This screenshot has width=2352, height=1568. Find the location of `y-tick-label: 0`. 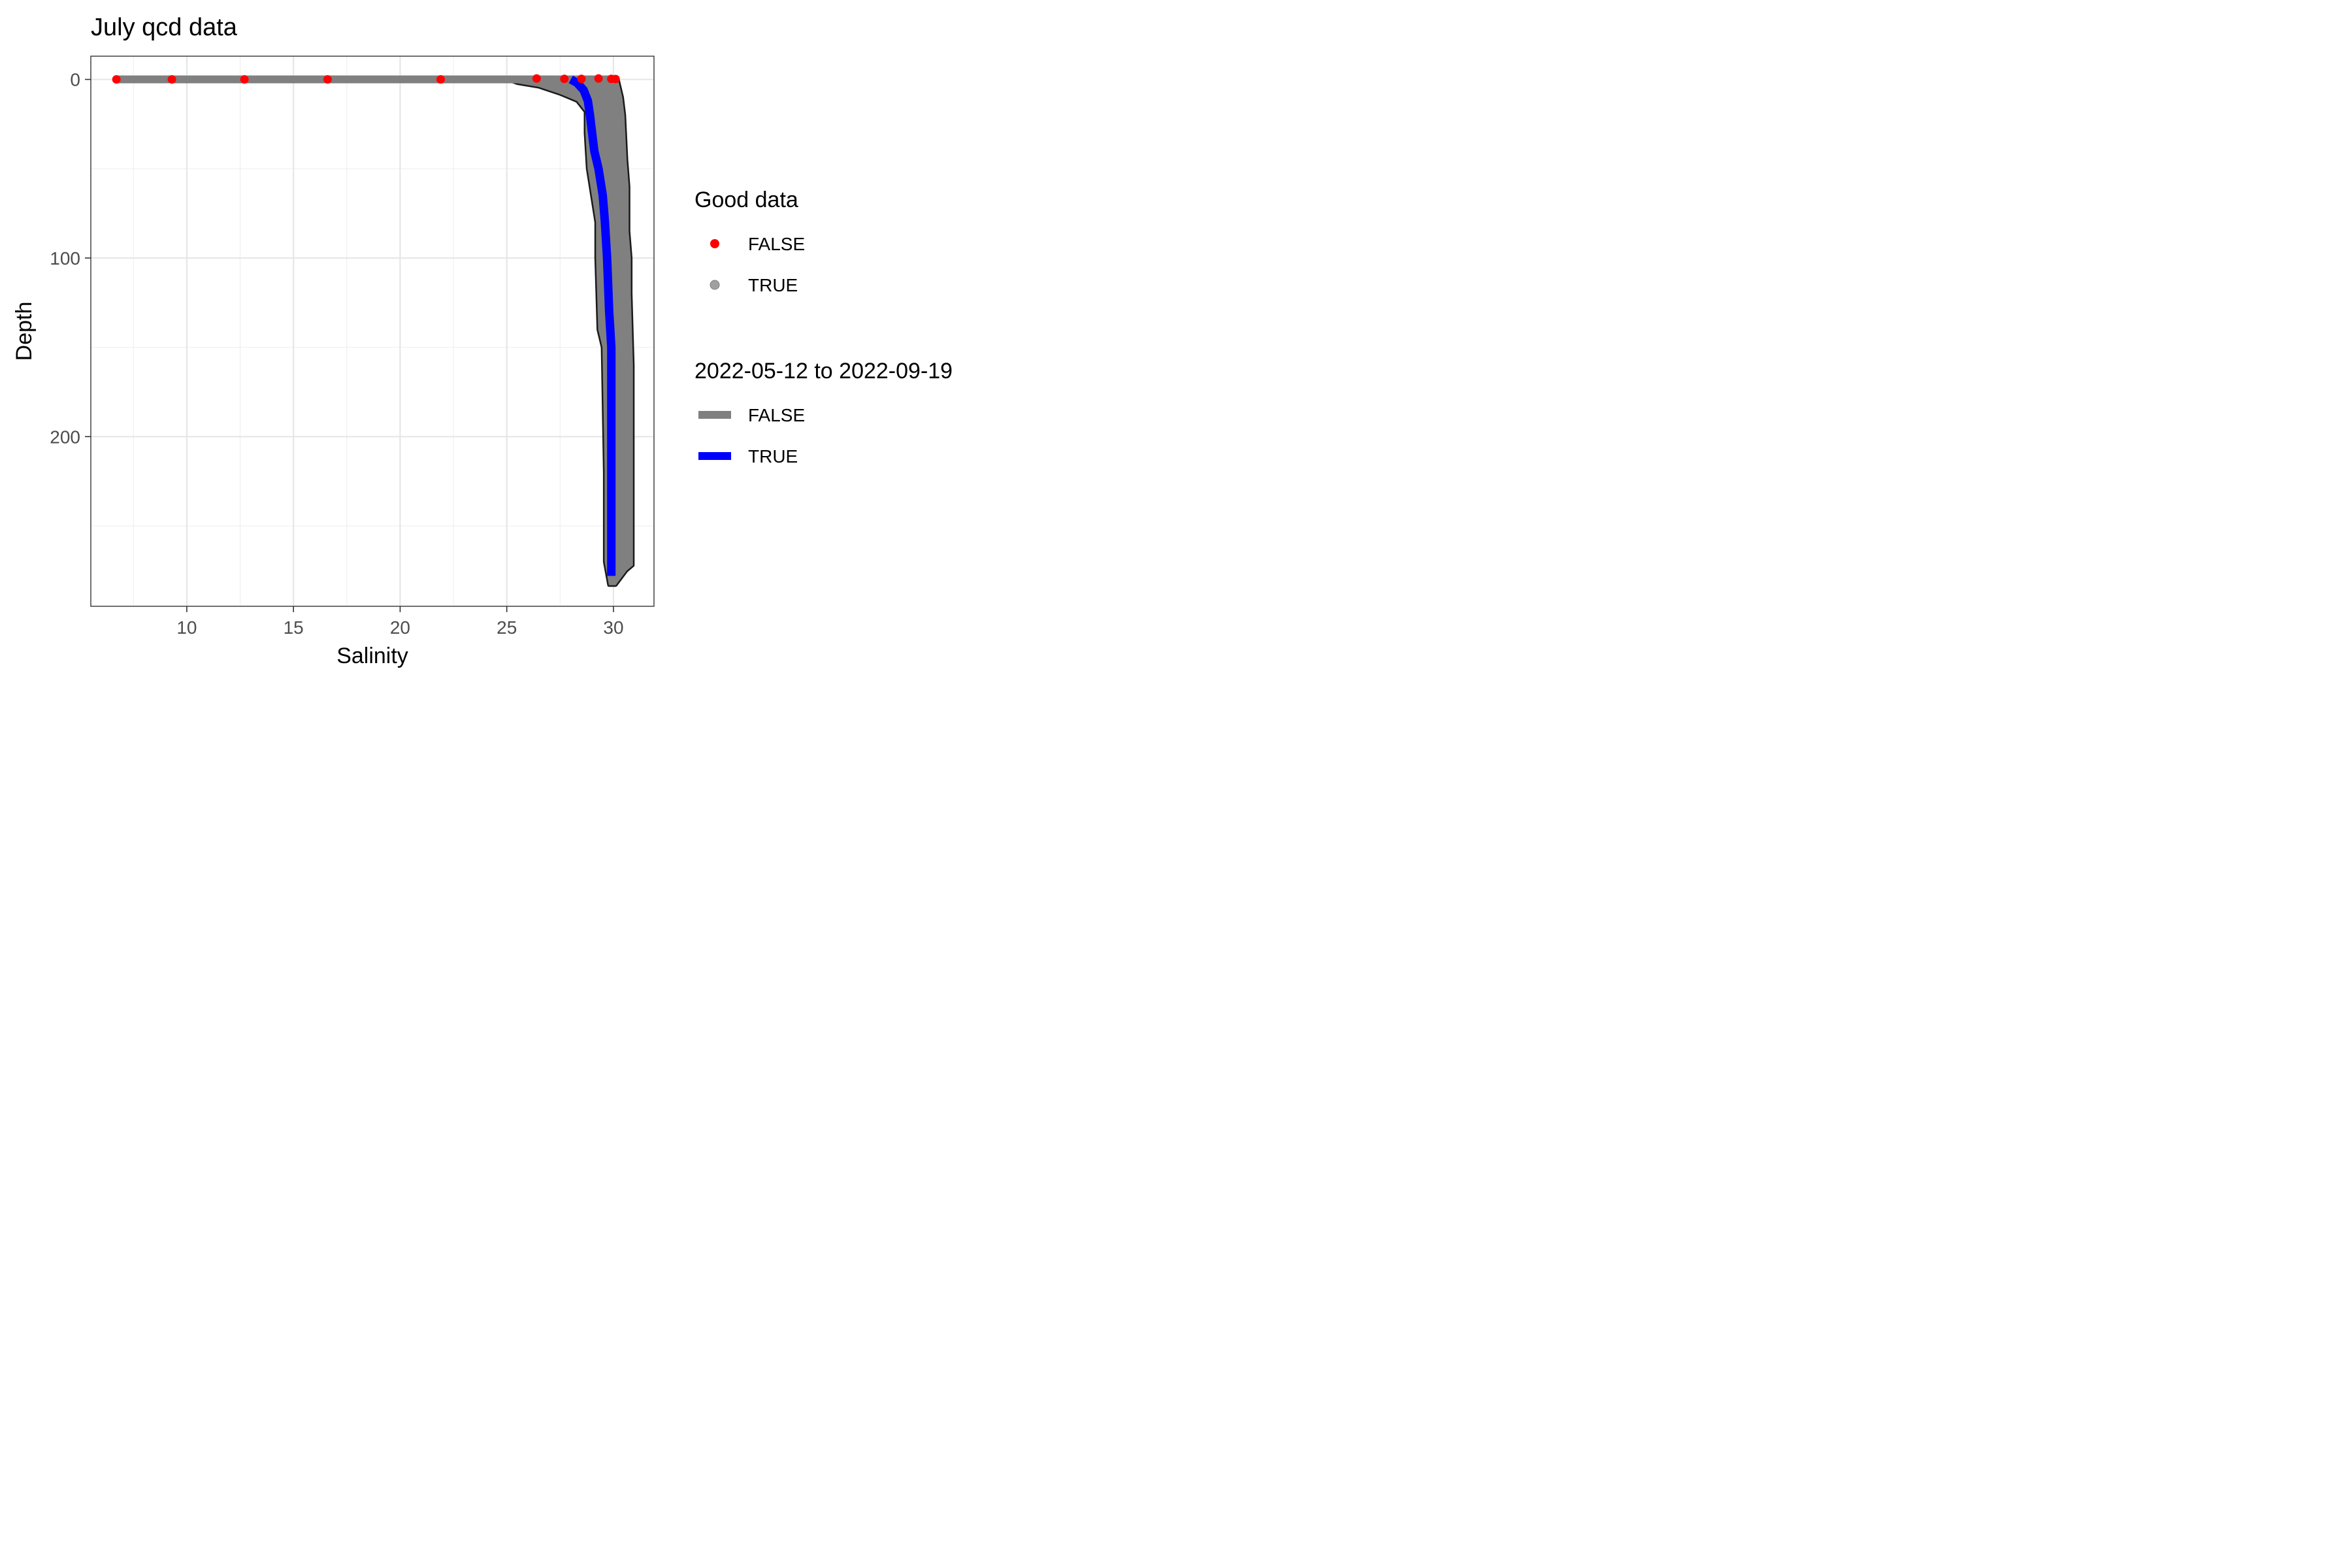

y-tick-label: 0 is located at coordinates (75, 80).